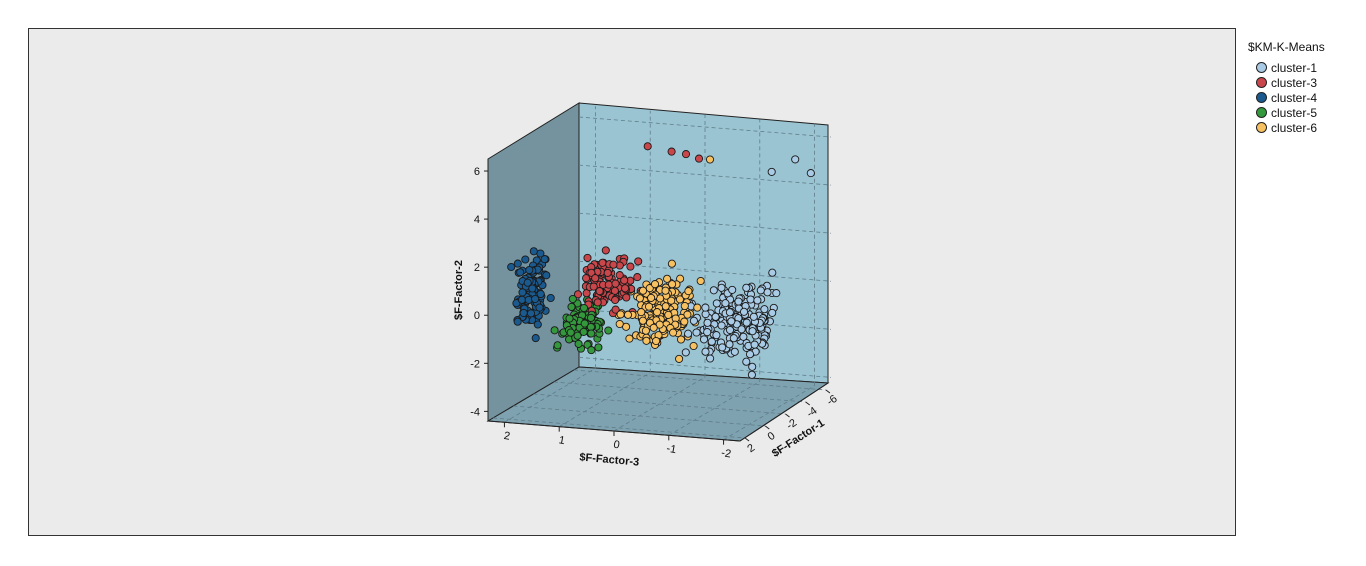  Describe the element at coordinates (832, 400) in the screenshot. I see `z-tick-label: -6` at that location.